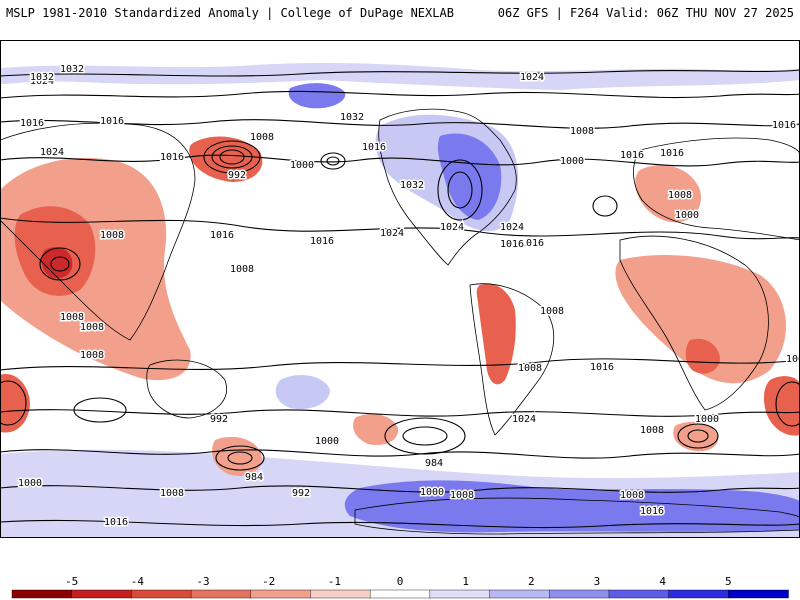  Describe the element at coordinates (465, 581) in the screenshot. I see `colorbar-tick-label: 1` at that location.